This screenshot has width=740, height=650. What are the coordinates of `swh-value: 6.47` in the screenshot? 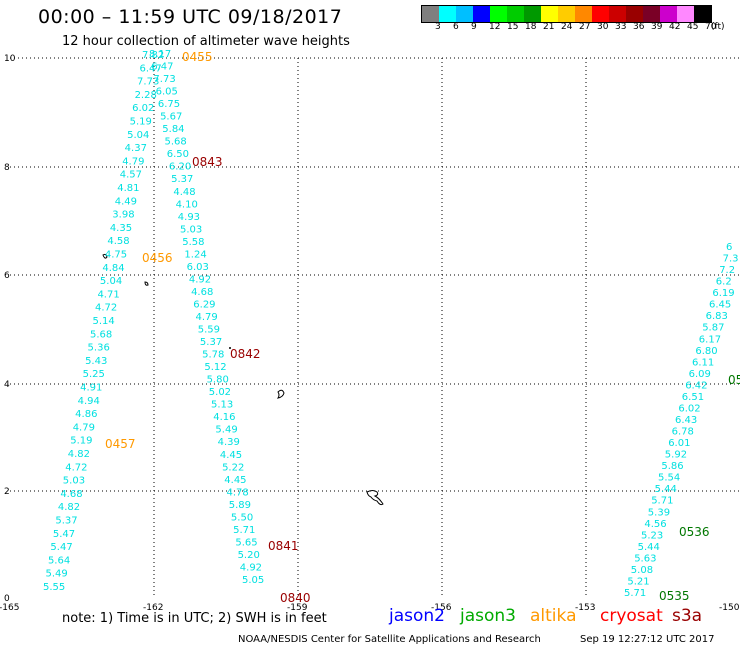 It's located at (162, 67).